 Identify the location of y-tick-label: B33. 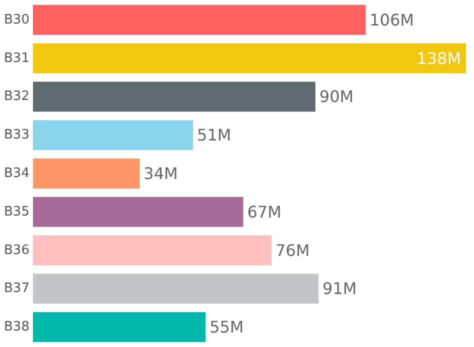
(17, 135).